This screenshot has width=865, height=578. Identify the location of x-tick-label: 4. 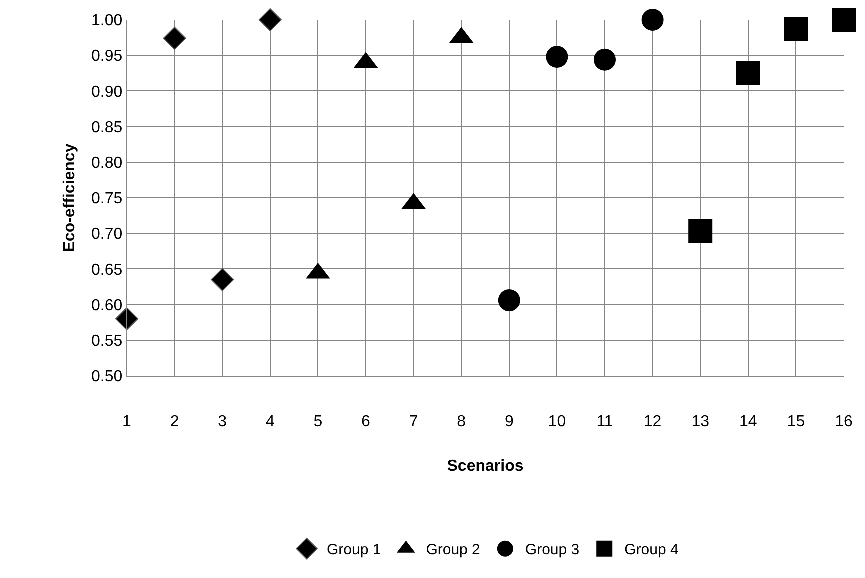
(270, 421).